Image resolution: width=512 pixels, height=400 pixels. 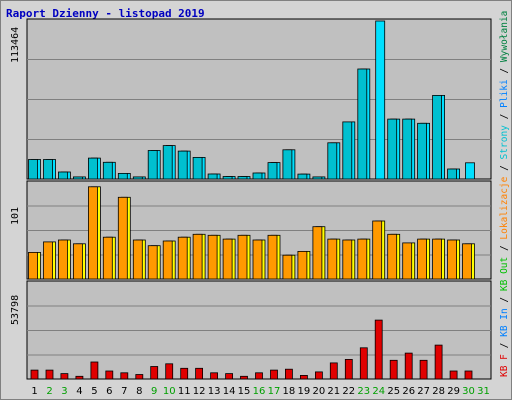 I want to click on day-label-22: 22, so click(x=348, y=391).